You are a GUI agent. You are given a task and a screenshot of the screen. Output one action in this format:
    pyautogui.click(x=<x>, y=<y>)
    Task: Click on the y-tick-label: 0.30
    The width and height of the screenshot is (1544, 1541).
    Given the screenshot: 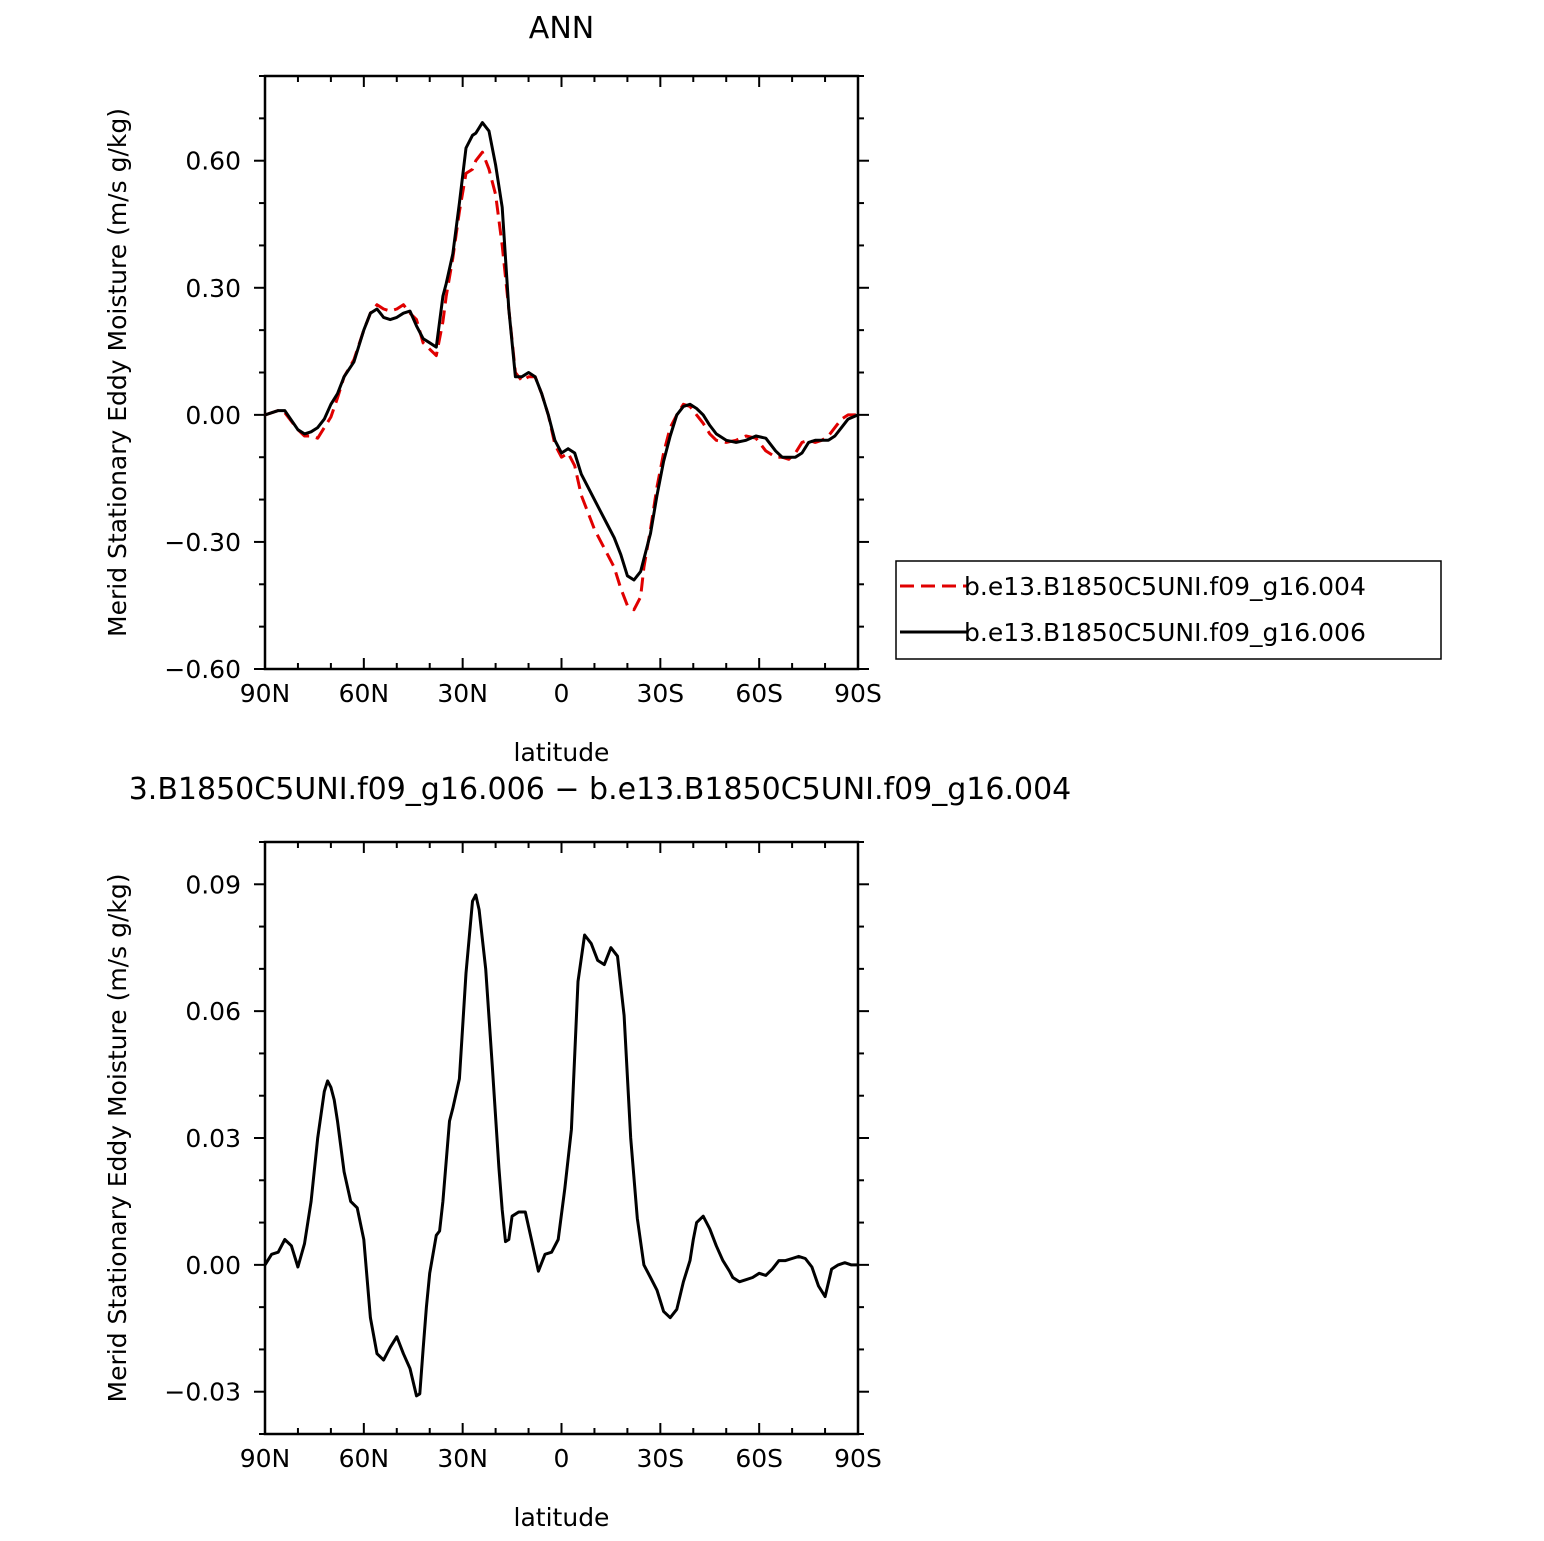 What is the action you would take?
    pyautogui.click(x=213, y=288)
    